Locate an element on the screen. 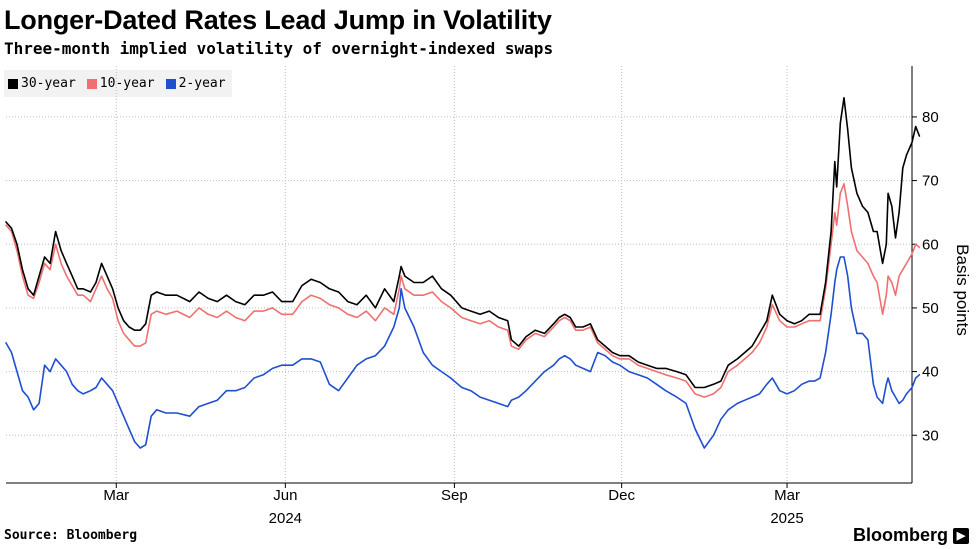  x-axis: Mar Jun Sep Dec Mar 2024 2025 is located at coordinates (459, 504).